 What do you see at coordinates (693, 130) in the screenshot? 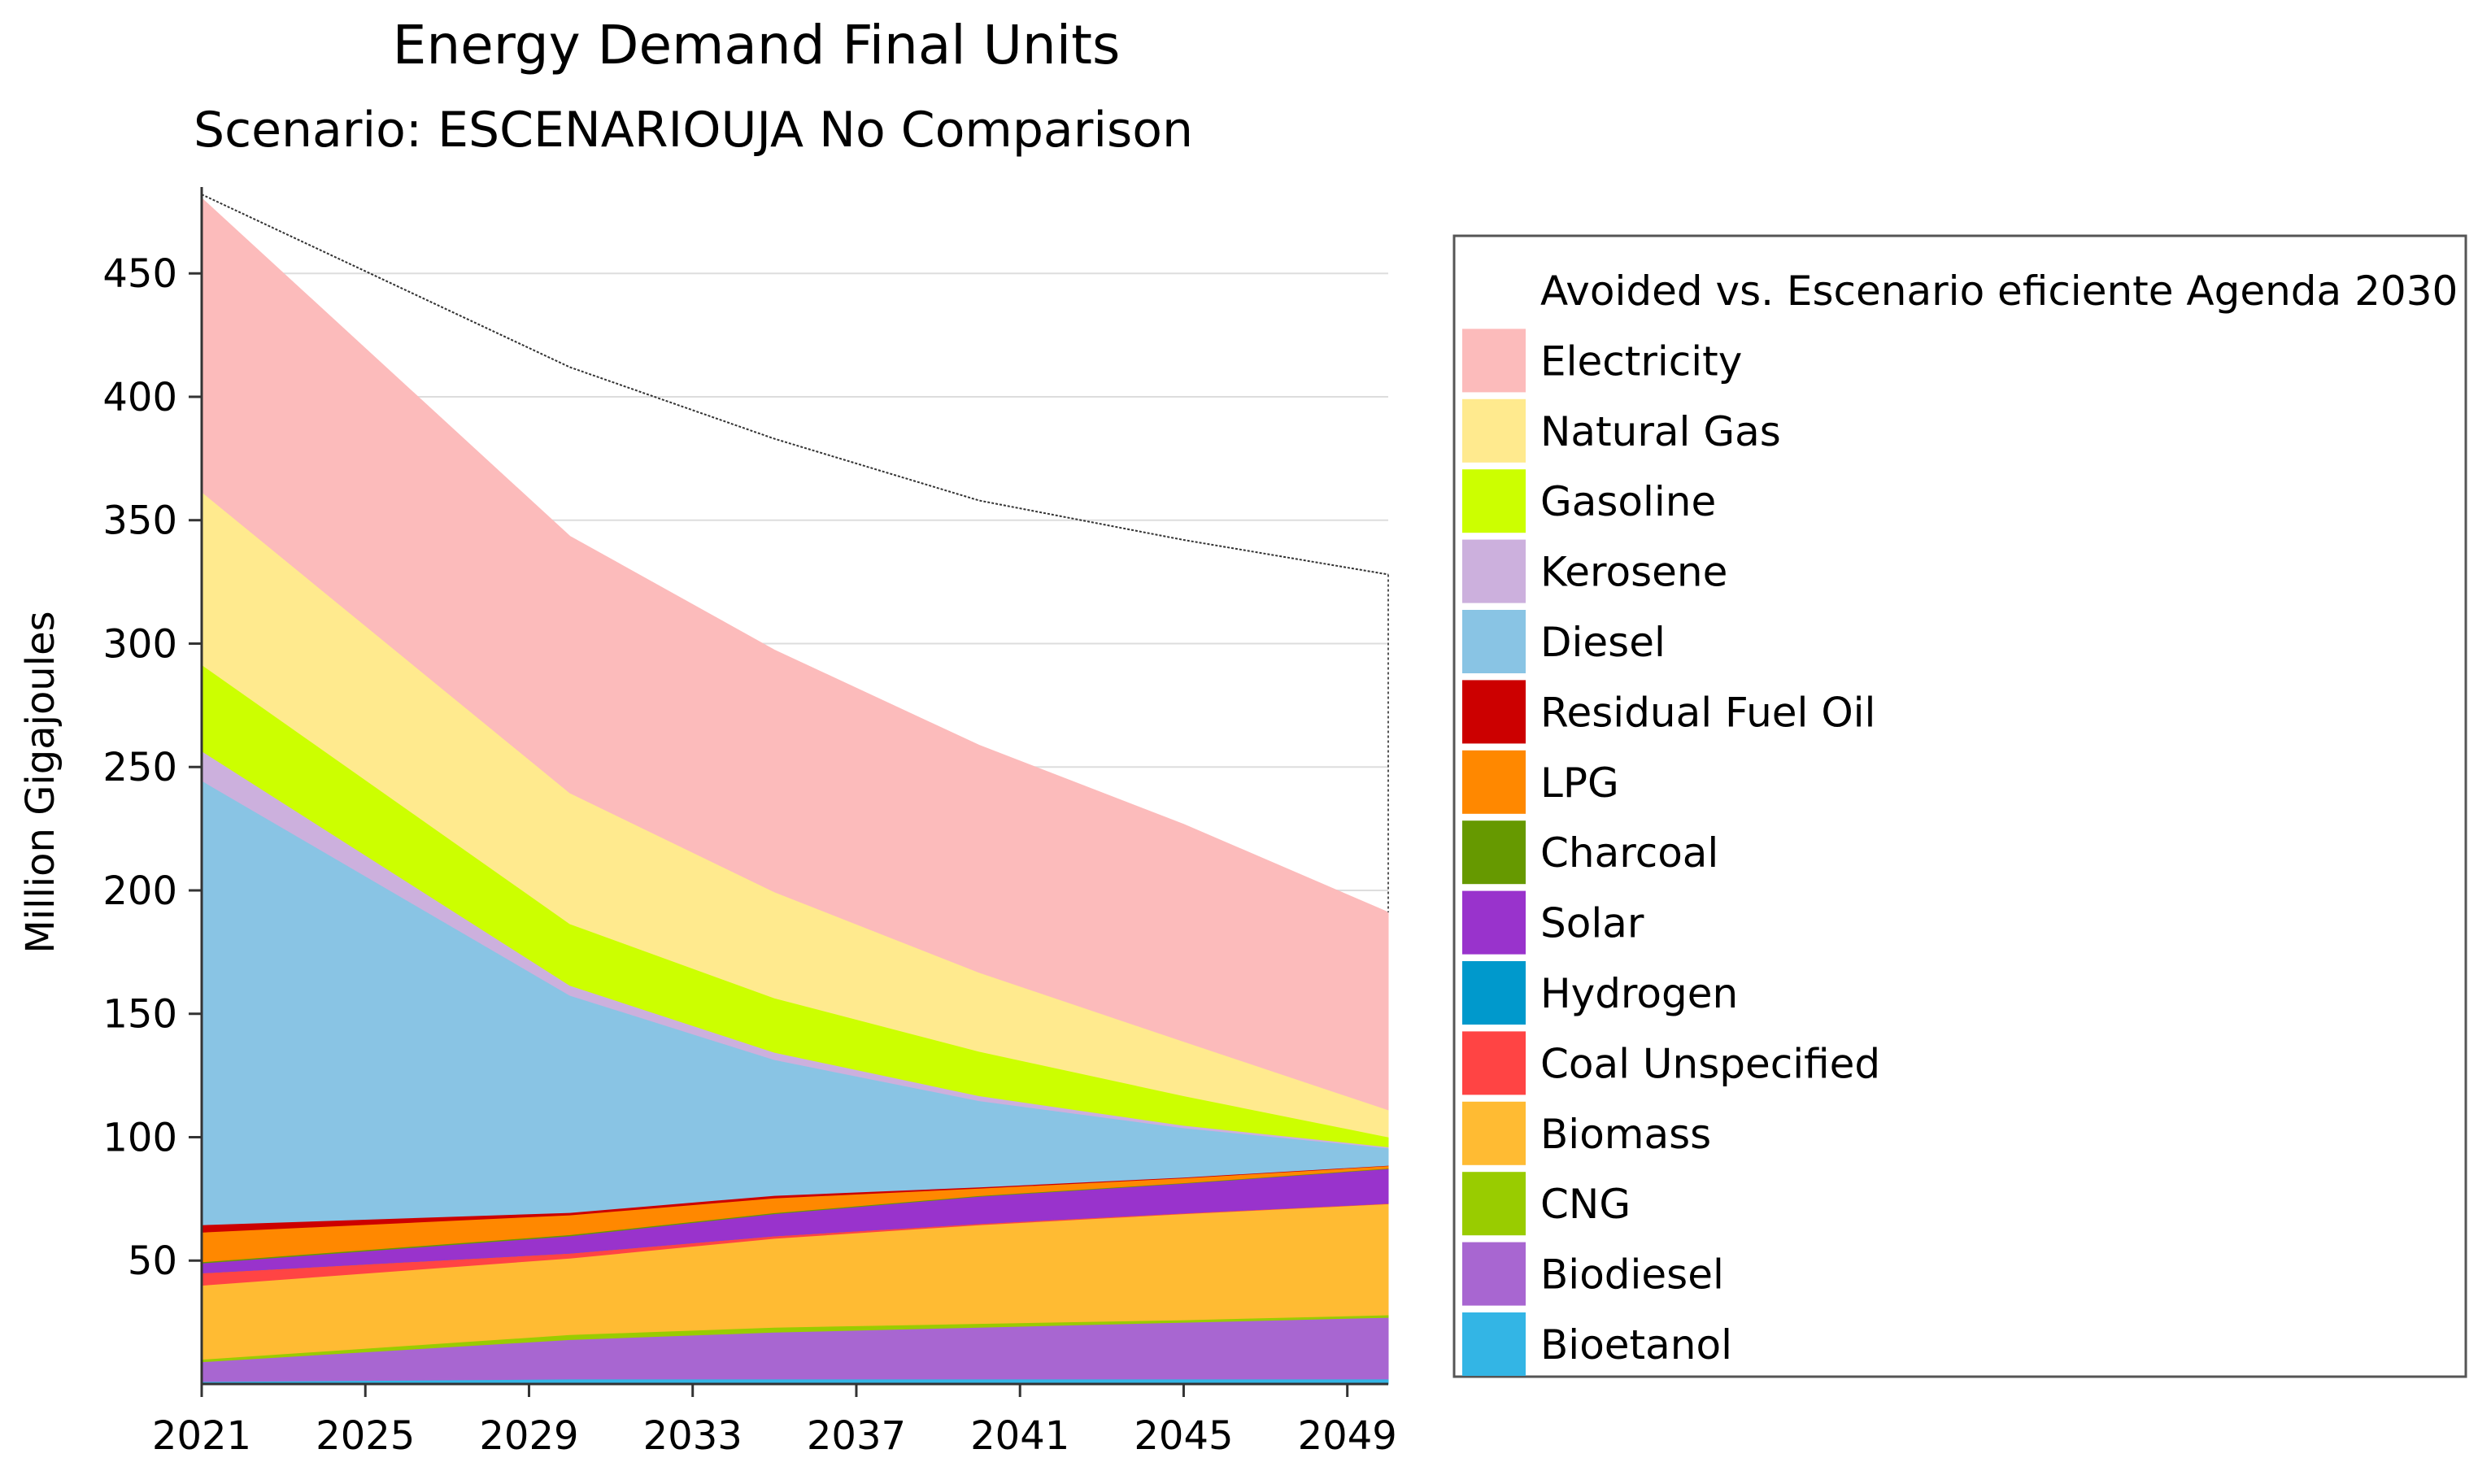
I see `chart-subtitle: Scenario: ESCENARIOUJA No Comparison` at bounding box center [693, 130].